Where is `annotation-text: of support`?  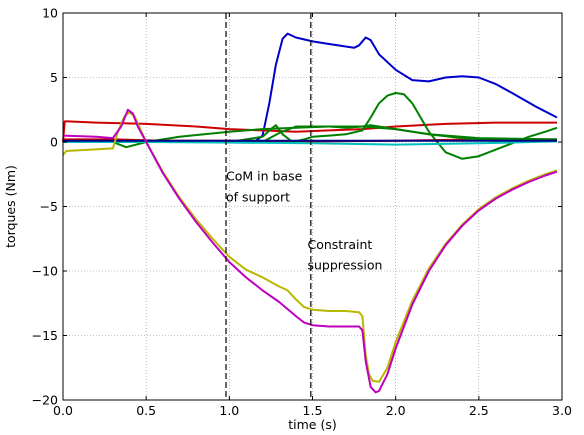
annotation-text: of support is located at coordinates (258, 196).